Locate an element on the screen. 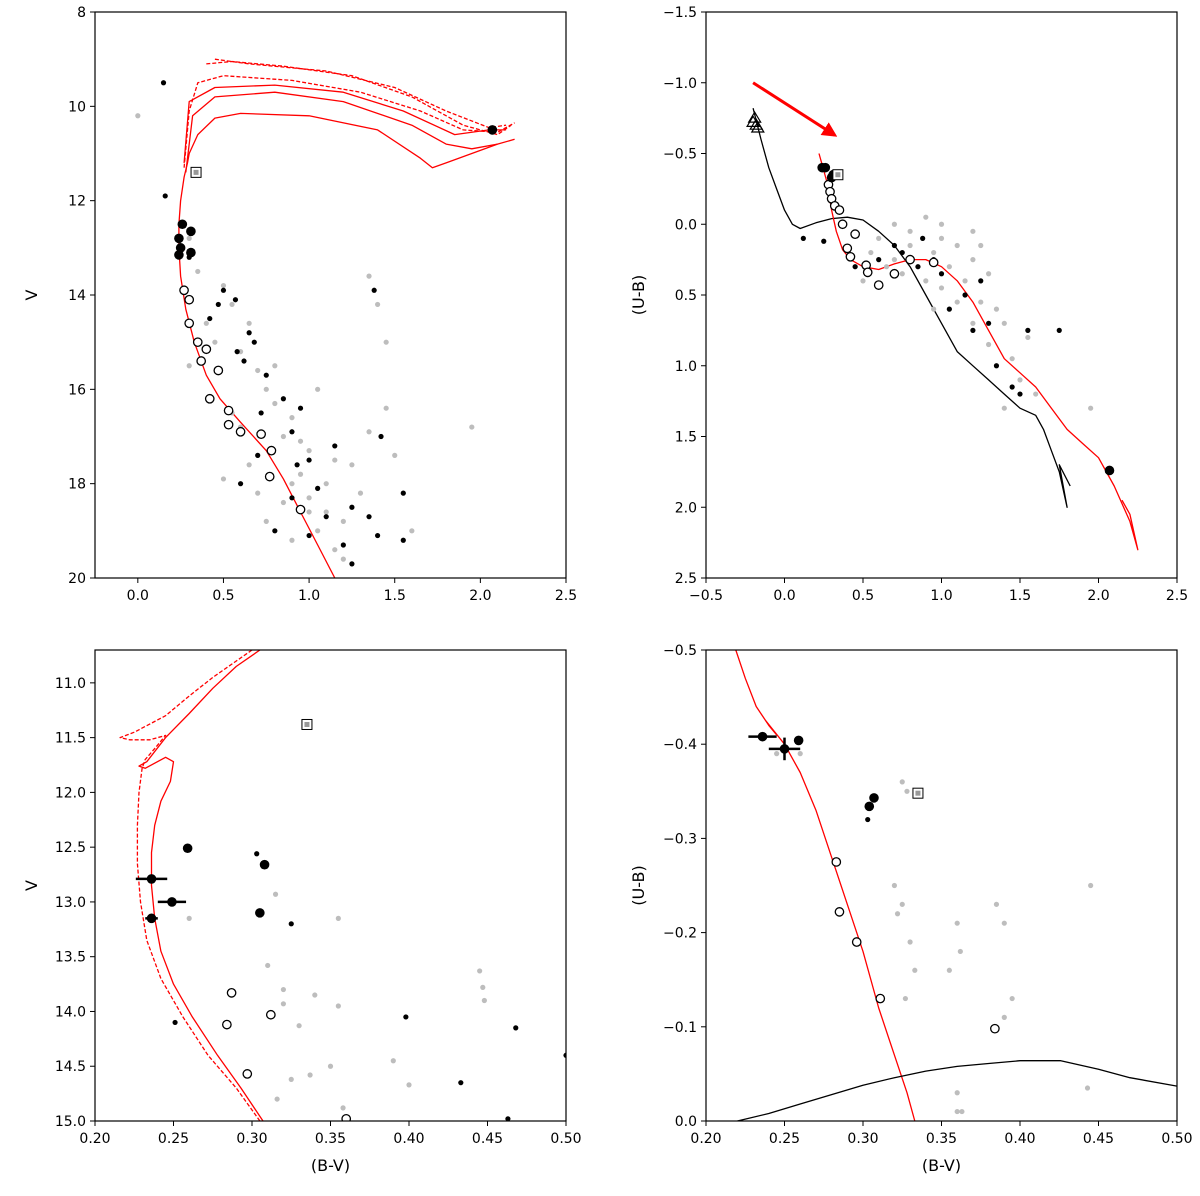 This screenshot has height=1196, width=1200. isochrone-loop-1-line is located at coordinates (351, 140).